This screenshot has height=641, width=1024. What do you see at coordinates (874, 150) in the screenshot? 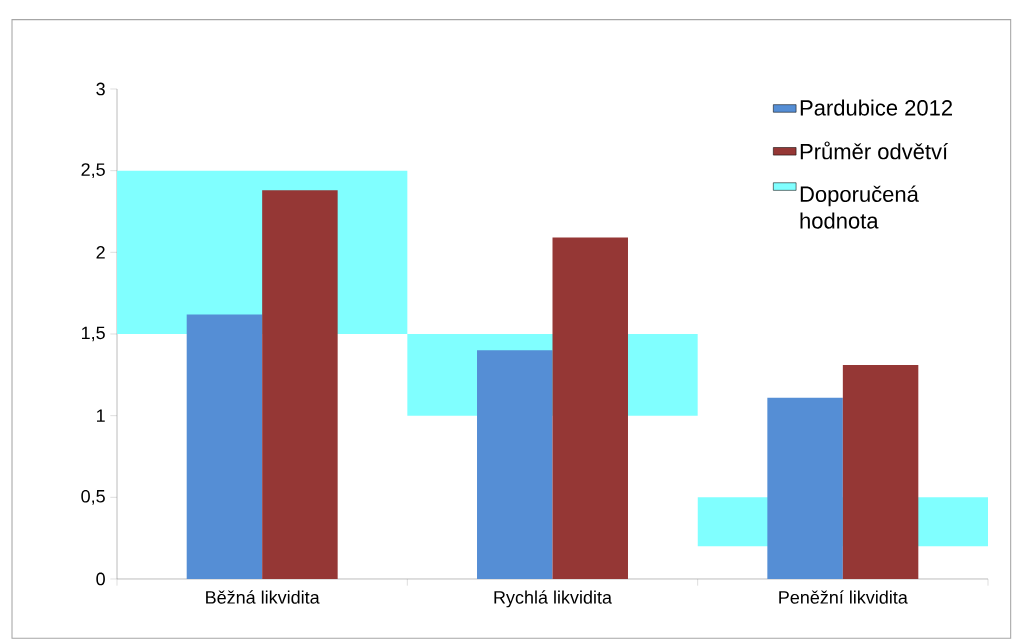
I see `legend-label: Průměr odvětví` at bounding box center [874, 150].